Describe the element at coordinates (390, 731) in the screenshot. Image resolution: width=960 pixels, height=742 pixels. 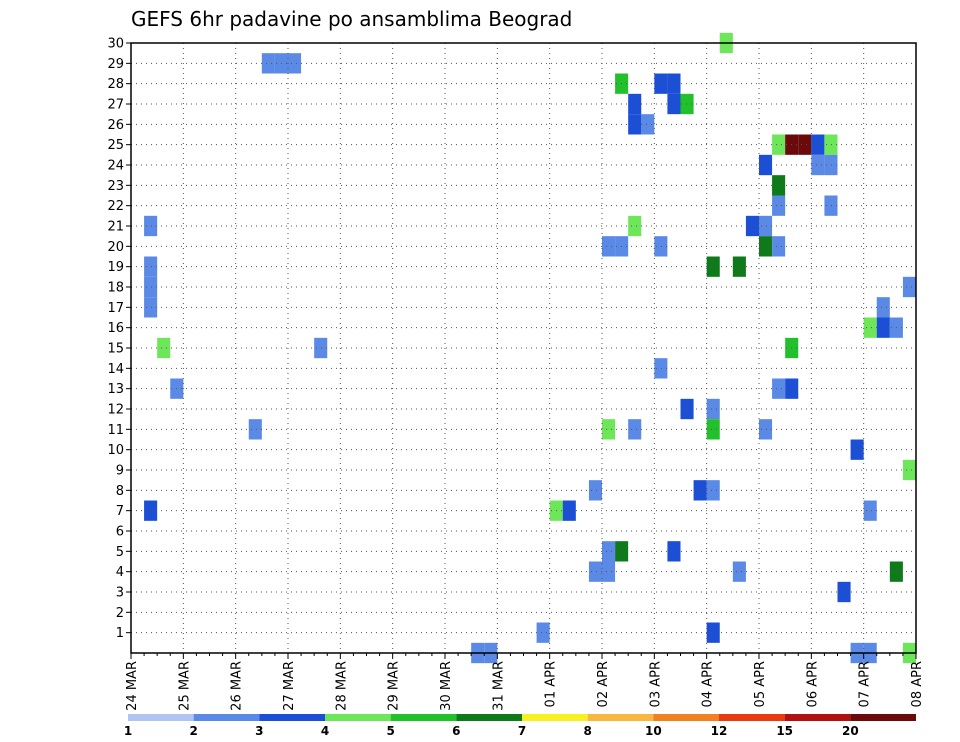
I see `colorbar-label: 5` at that location.